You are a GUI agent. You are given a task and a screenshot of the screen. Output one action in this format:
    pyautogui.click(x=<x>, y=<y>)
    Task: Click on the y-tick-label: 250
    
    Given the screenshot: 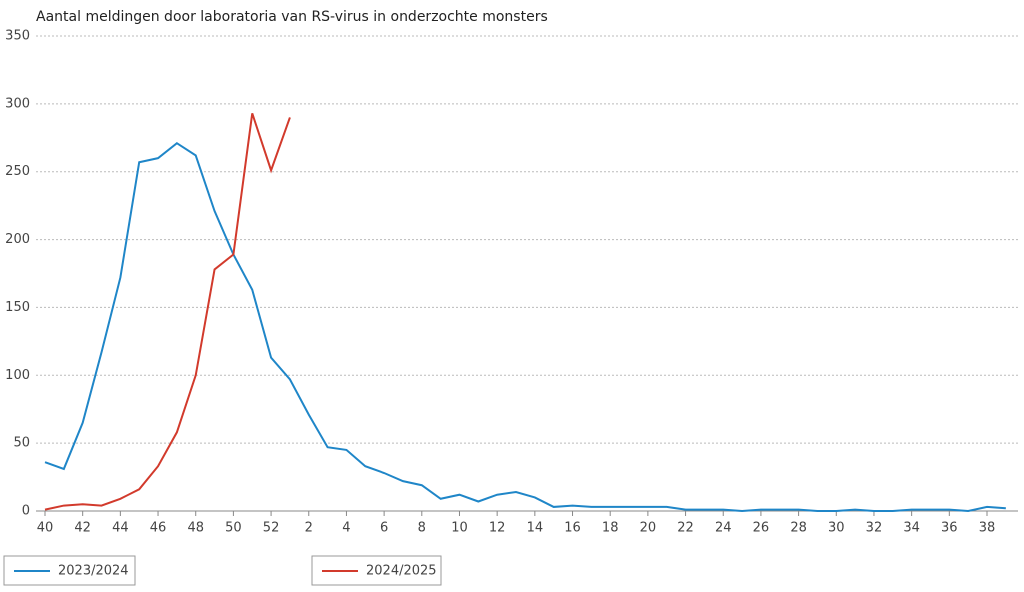 What is the action you would take?
    pyautogui.click(x=17, y=171)
    